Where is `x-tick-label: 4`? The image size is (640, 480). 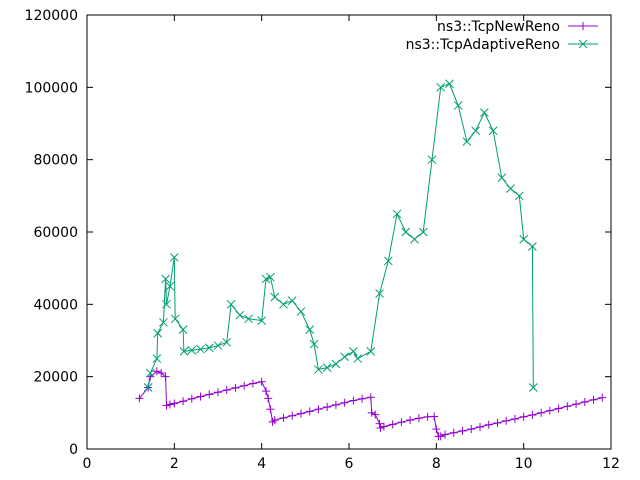
x-tick-label: 4 is located at coordinates (261, 464).